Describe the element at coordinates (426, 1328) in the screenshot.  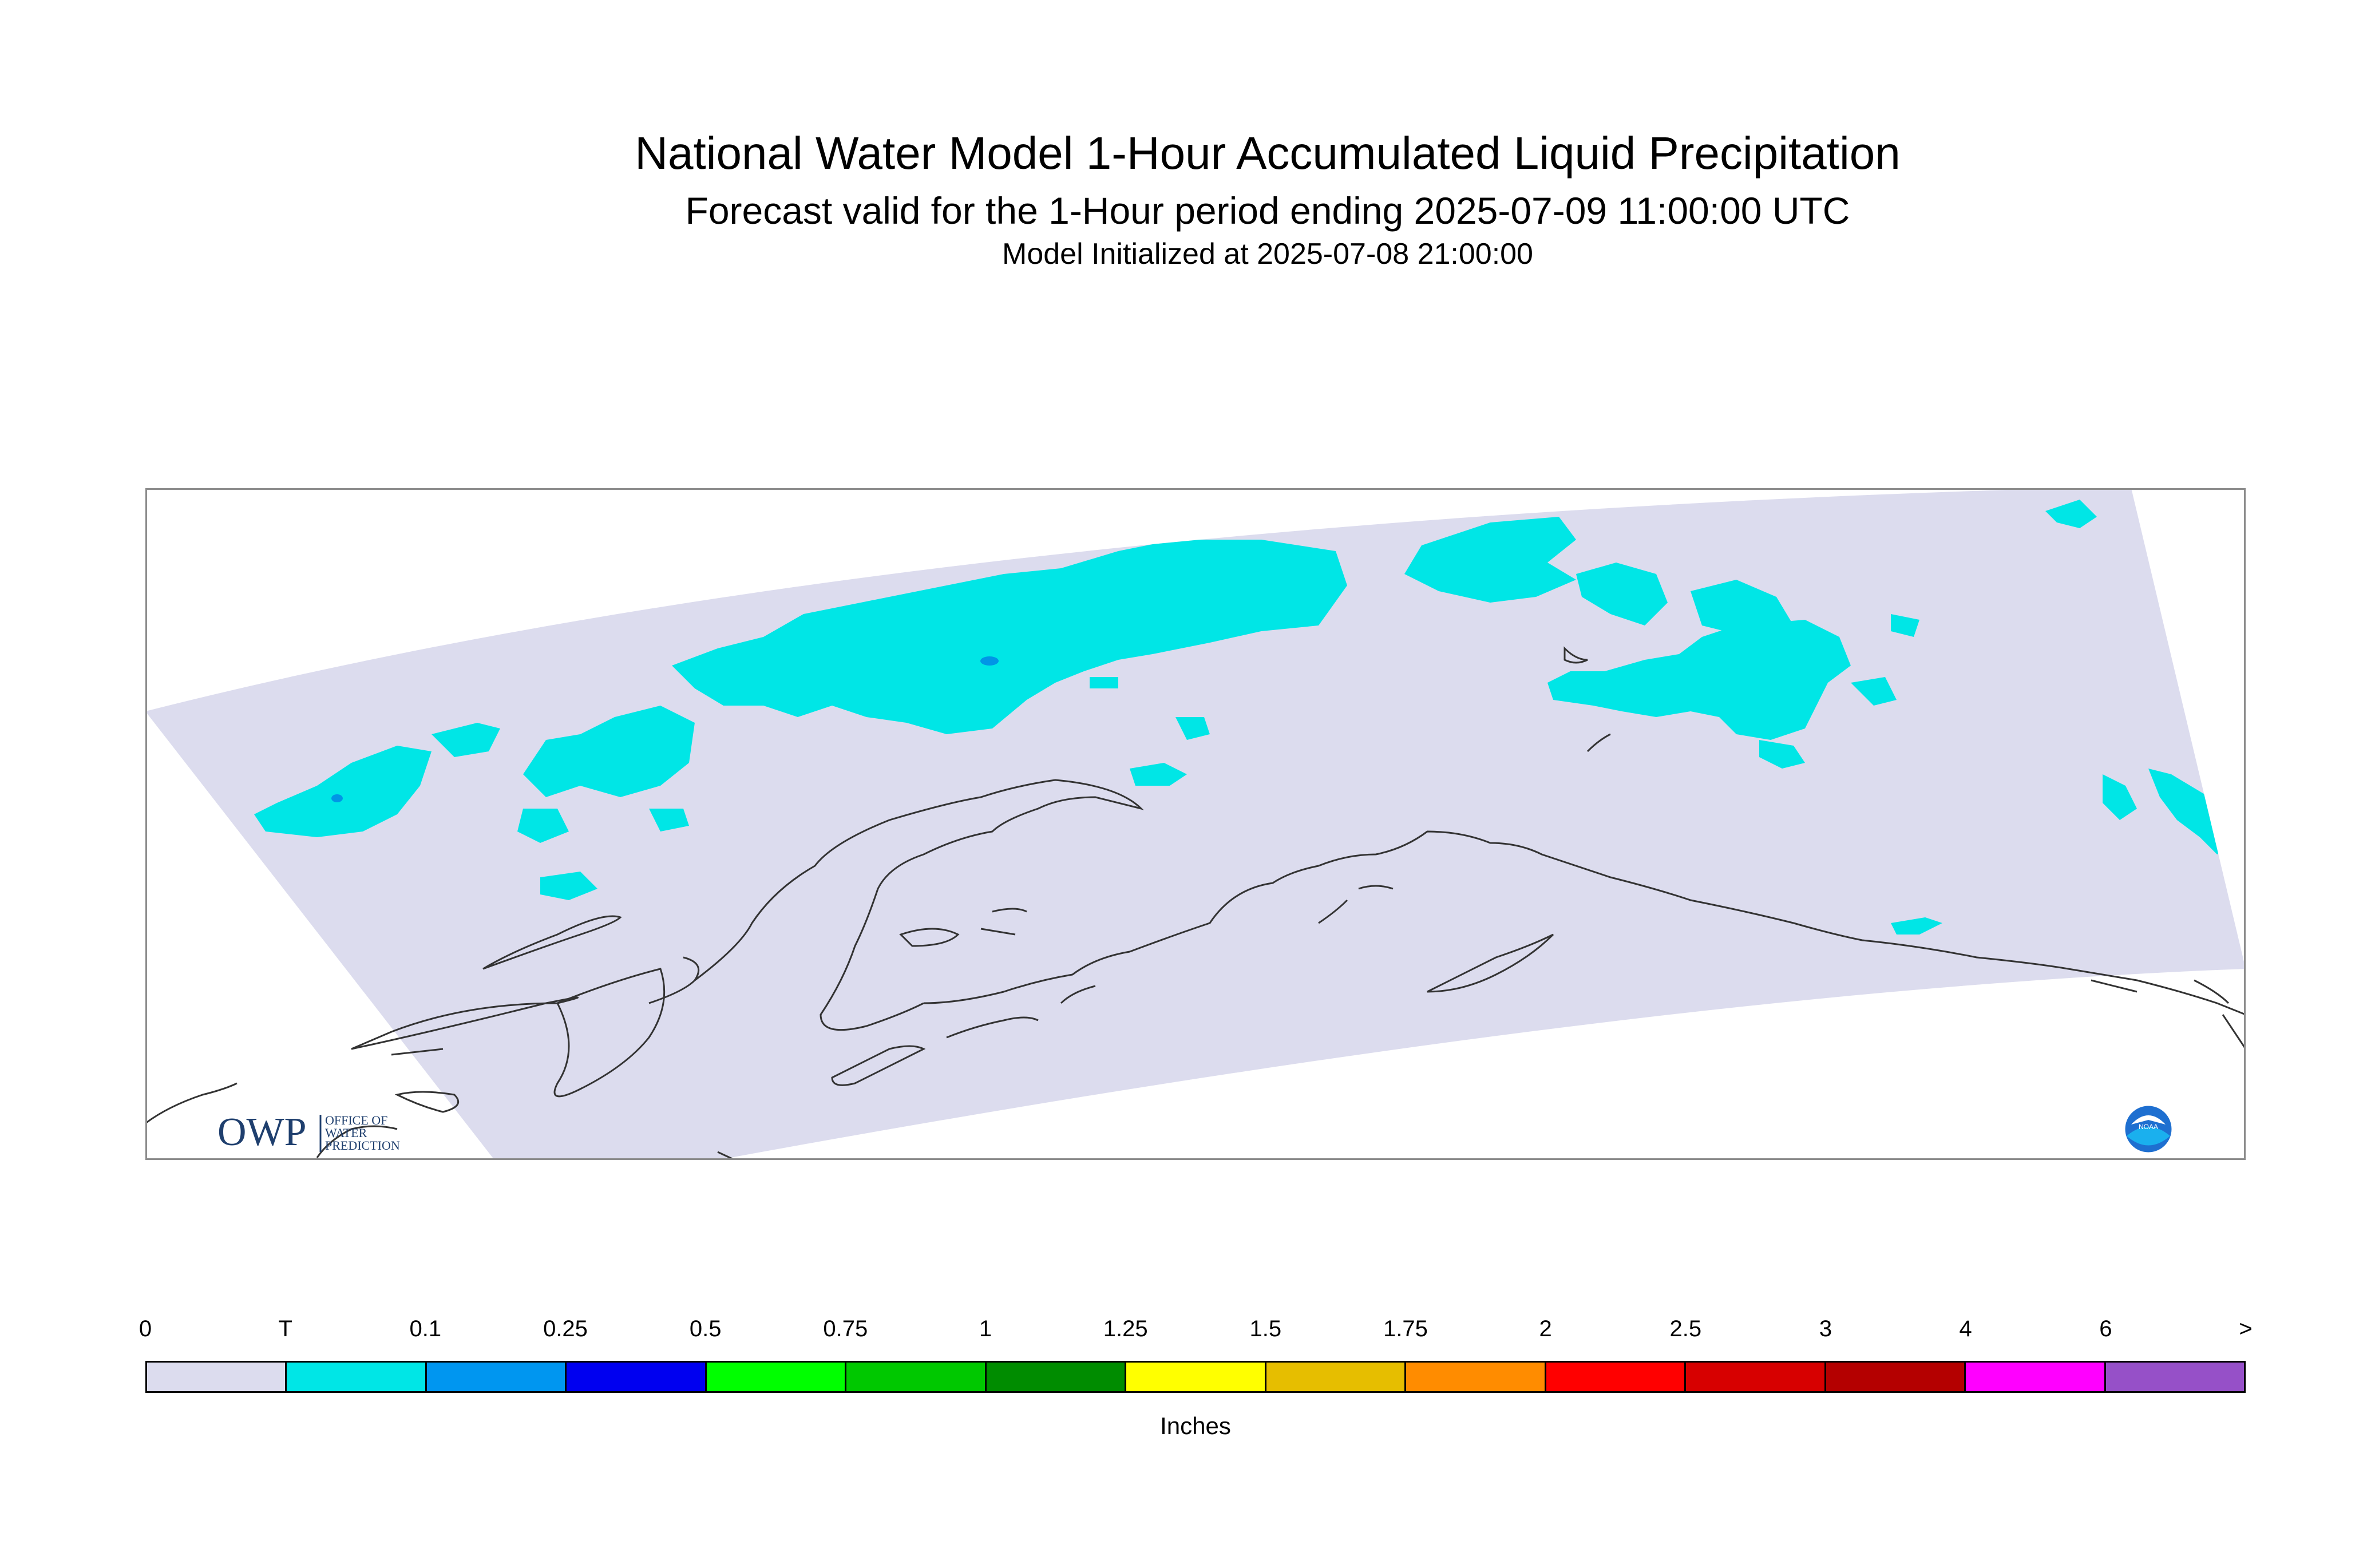
I see `legend-tick-label: 0.1` at that location.